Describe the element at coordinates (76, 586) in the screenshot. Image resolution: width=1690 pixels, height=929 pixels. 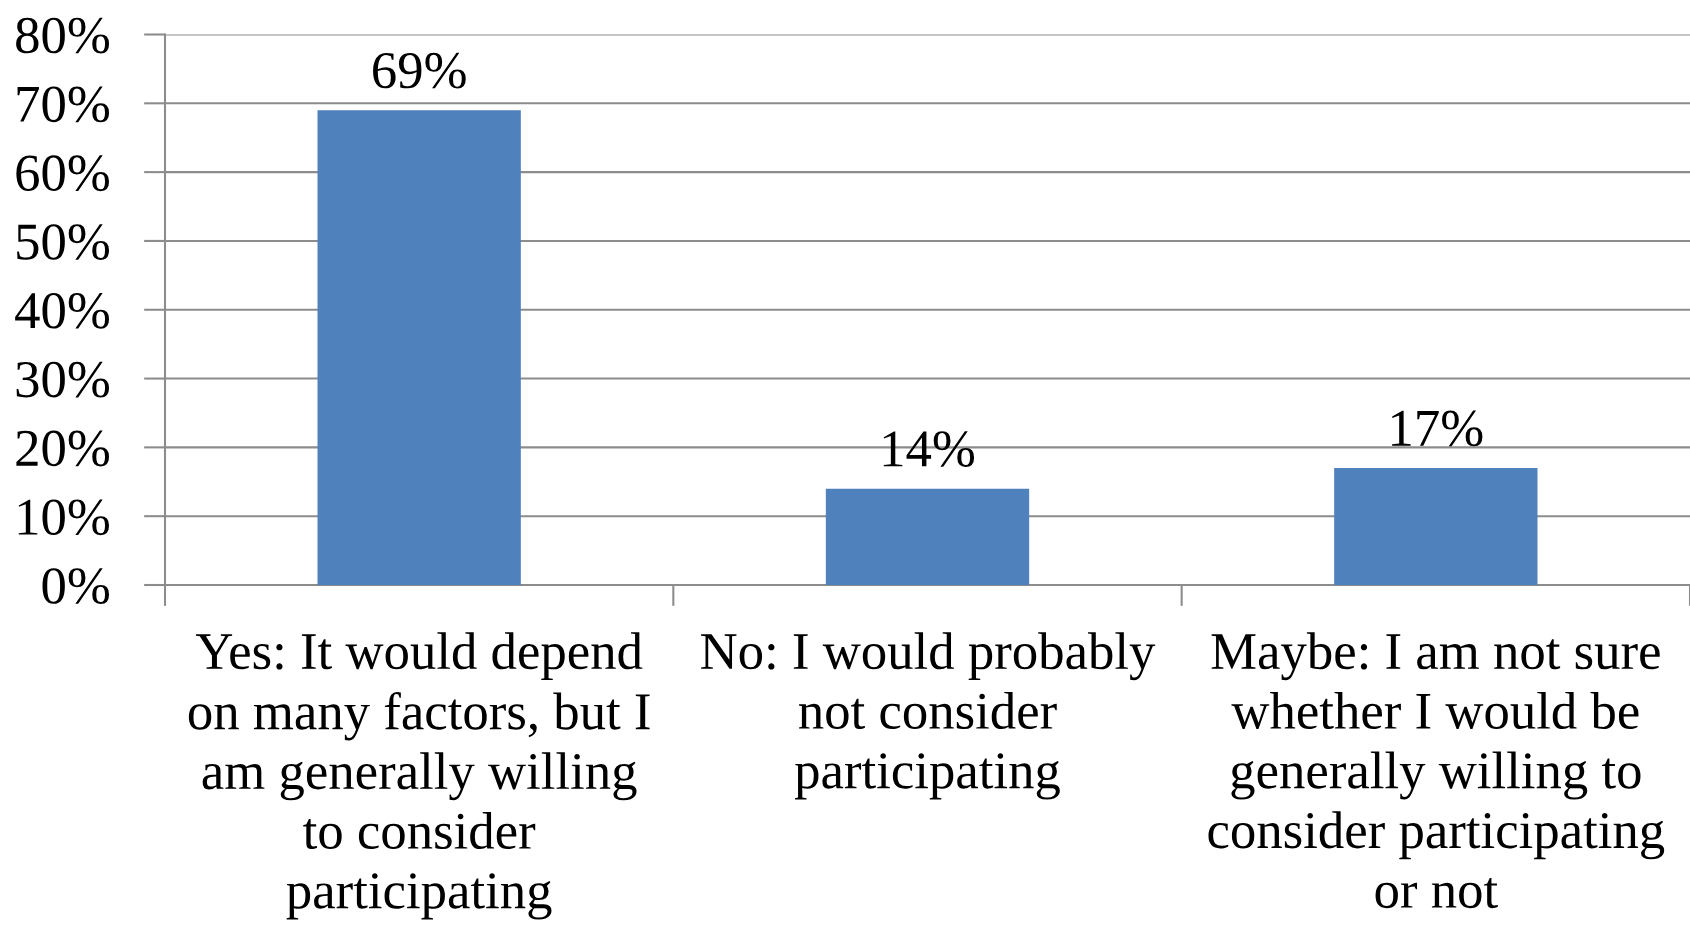
I see `y-tick-label: 0%` at that location.